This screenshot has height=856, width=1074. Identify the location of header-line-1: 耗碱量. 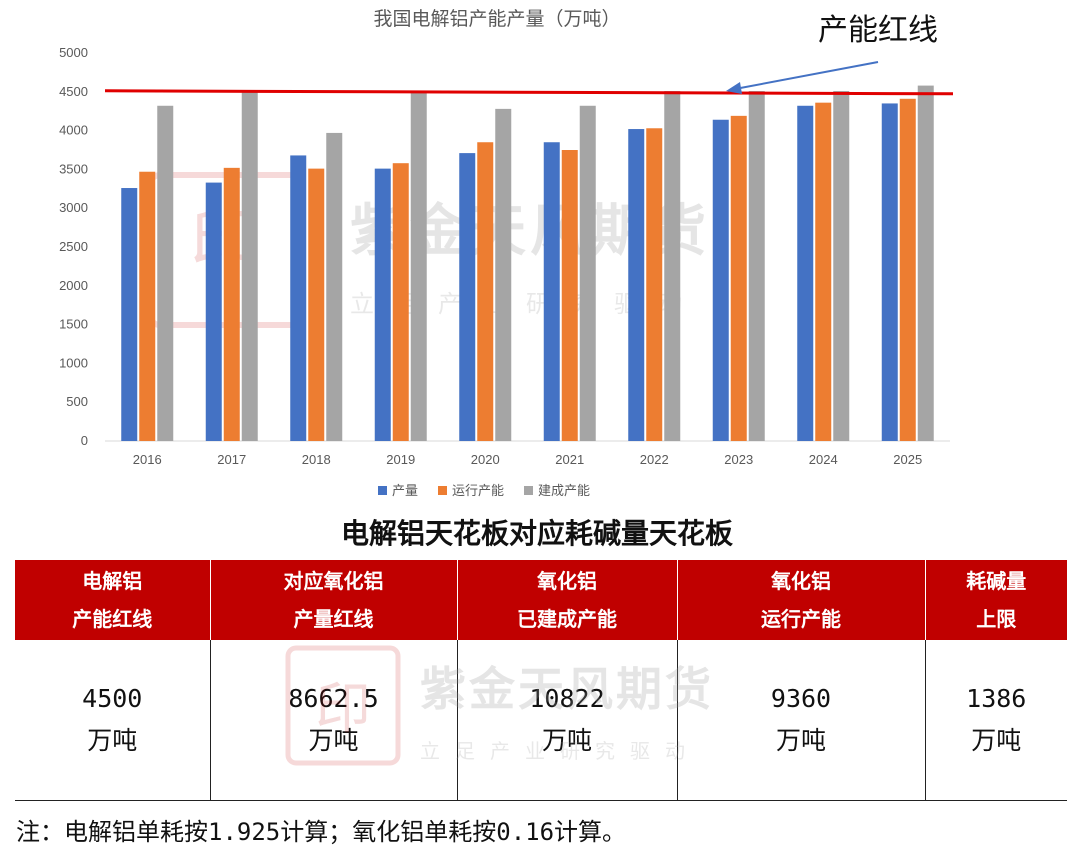
(996, 581).